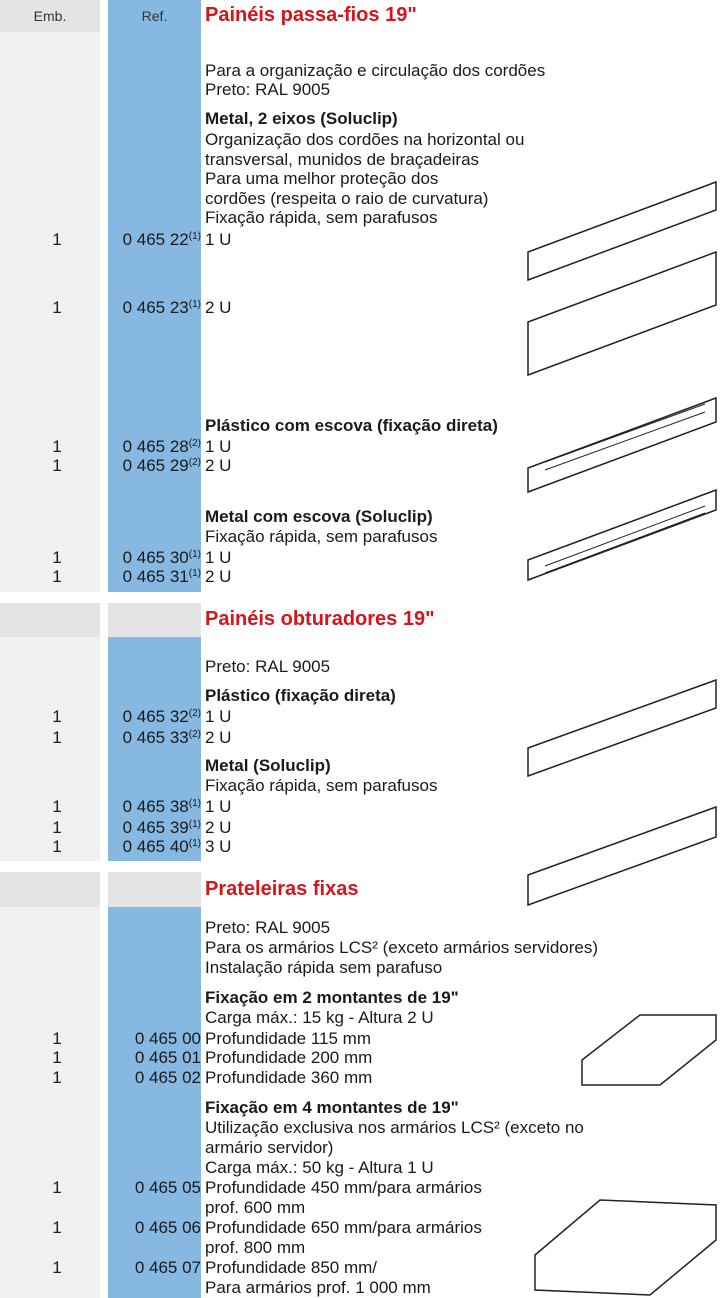 The width and height of the screenshot is (721, 1298). What do you see at coordinates (301, 118) in the screenshot?
I see `group-heading: Metal, 2 eixos (Soluclip)` at bounding box center [301, 118].